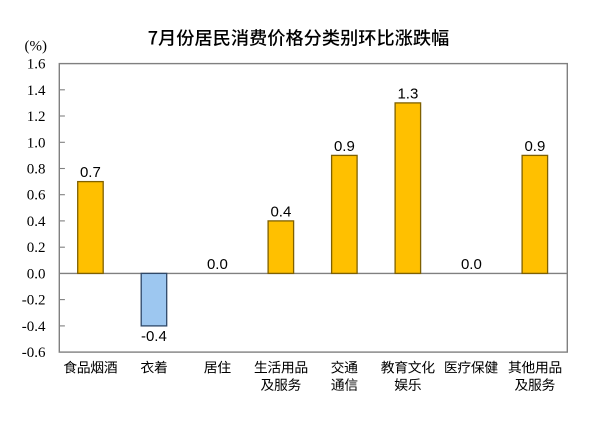 Image resolution: width=600 pixels, height=433 pixels. Describe the element at coordinates (36, 170) in the screenshot. I see `svg-text: 0.8` at that location.